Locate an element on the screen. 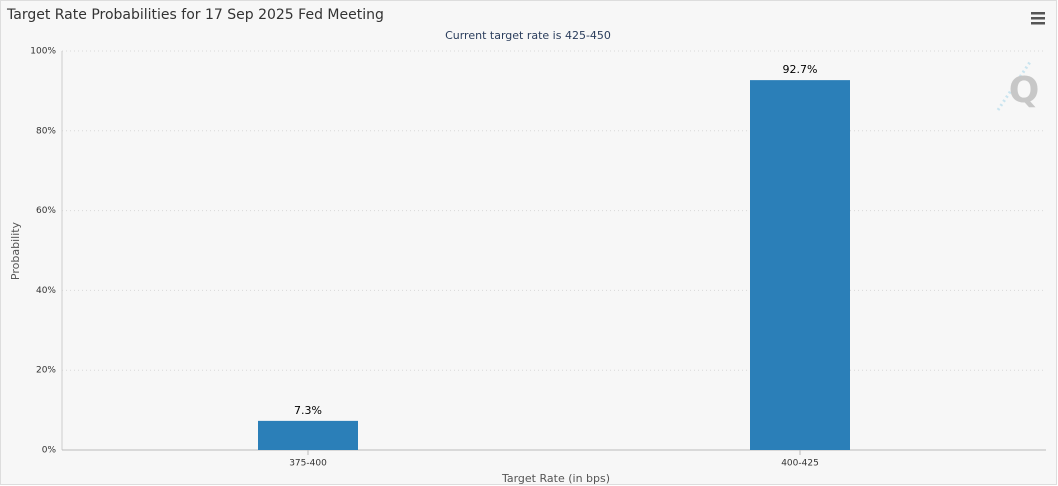 This screenshot has height=486, width=1058. y-tick-label: 0% is located at coordinates (49, 451).